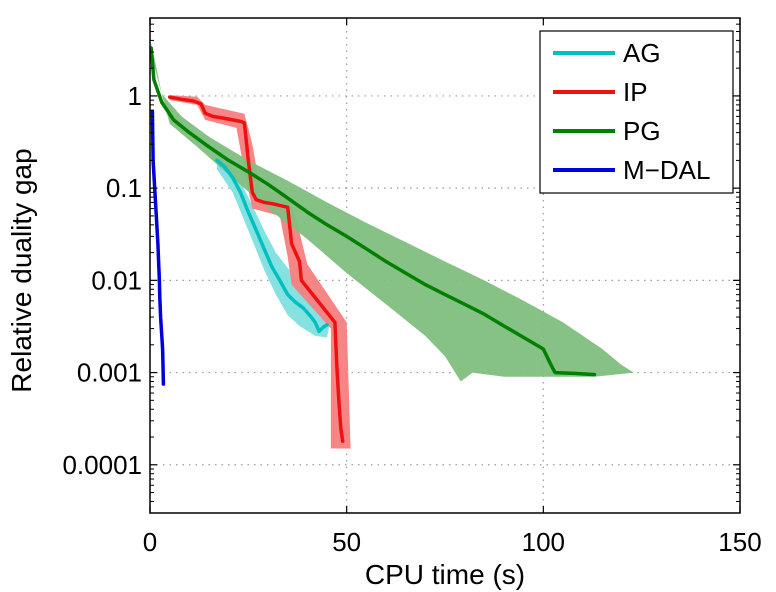 Image resolution: width=776 pixels, height=592 pixels. What do you see at coordinates (642, 53) in the screenshot?
I see `legend-label-ag: AG` at bounding box center [642, 53].